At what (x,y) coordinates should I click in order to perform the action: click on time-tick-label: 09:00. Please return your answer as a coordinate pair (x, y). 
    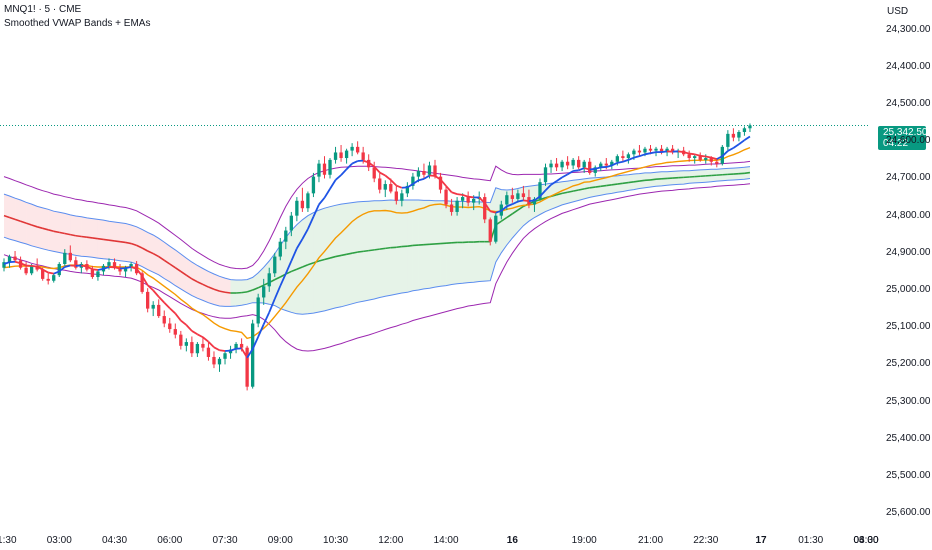
    Looking at the image, I should click on (280, 540).